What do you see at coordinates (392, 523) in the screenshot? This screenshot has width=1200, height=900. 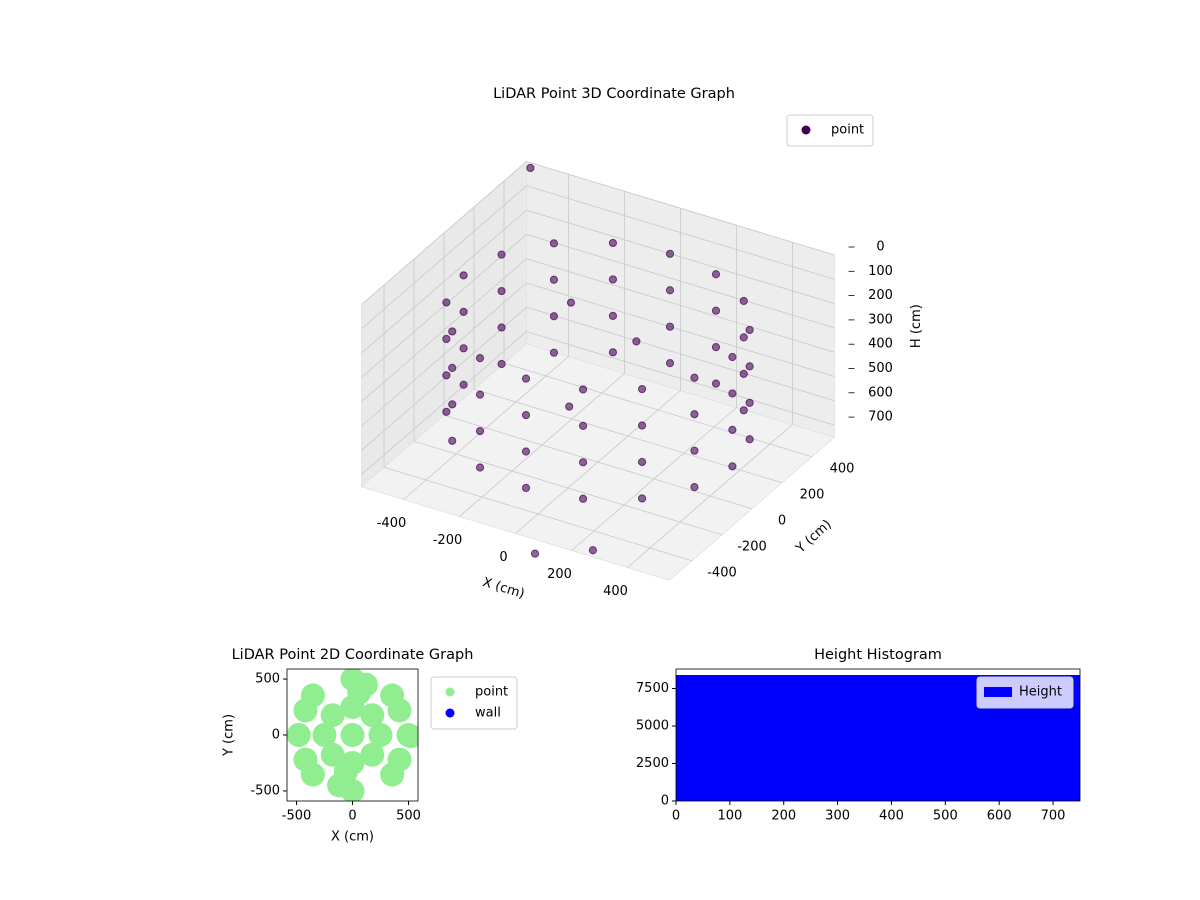 I see `x-tick-label: -400` at bounding box center [392, 523].